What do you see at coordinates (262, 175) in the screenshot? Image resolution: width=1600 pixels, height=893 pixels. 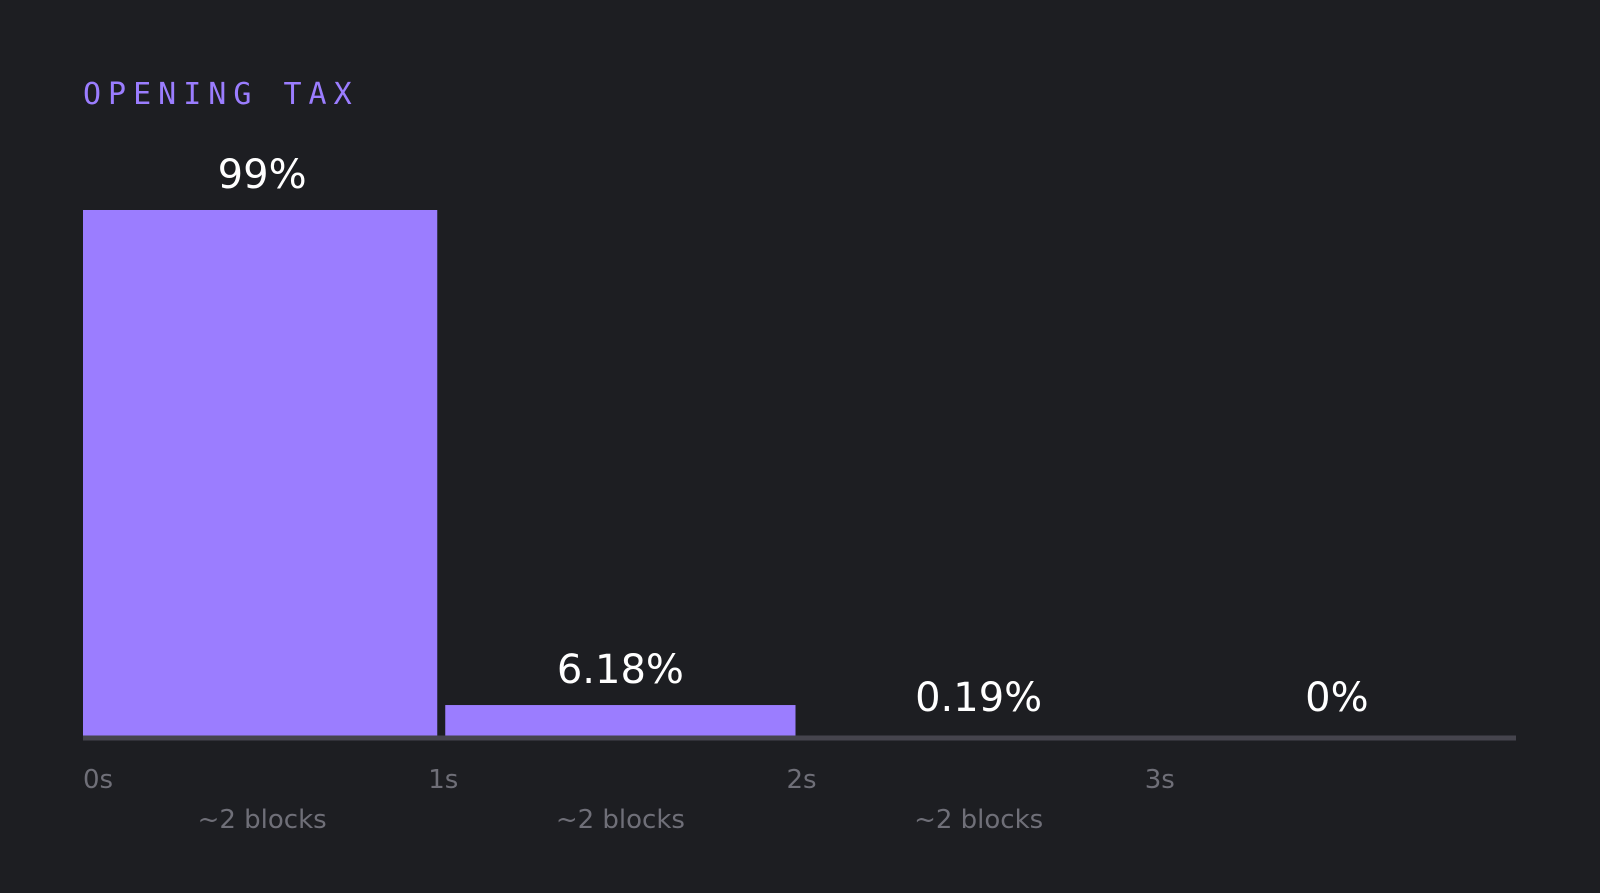 I see `bar-value-label-0: 99%` at bounding box center [262, 175].